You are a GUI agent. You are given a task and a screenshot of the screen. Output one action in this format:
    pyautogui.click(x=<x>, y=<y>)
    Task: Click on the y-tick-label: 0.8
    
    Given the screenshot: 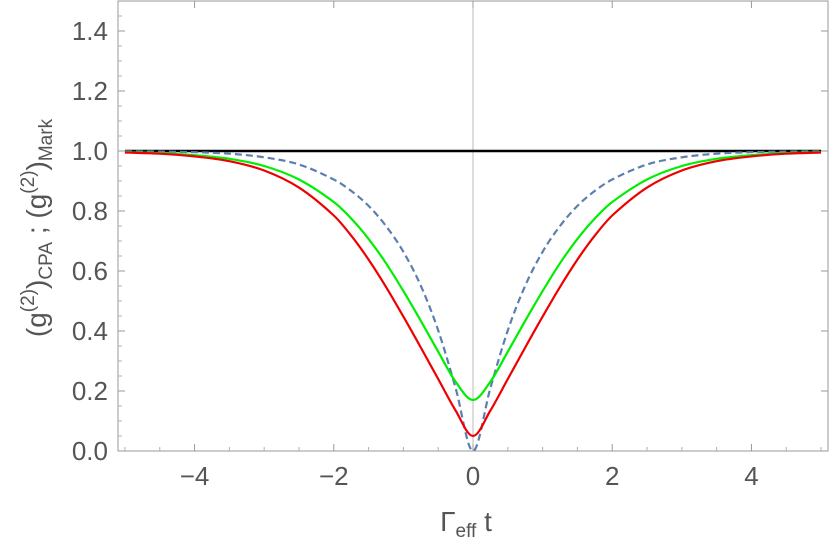 What is the action you would take?
    pyautogui.click(x=90, y=211)
    